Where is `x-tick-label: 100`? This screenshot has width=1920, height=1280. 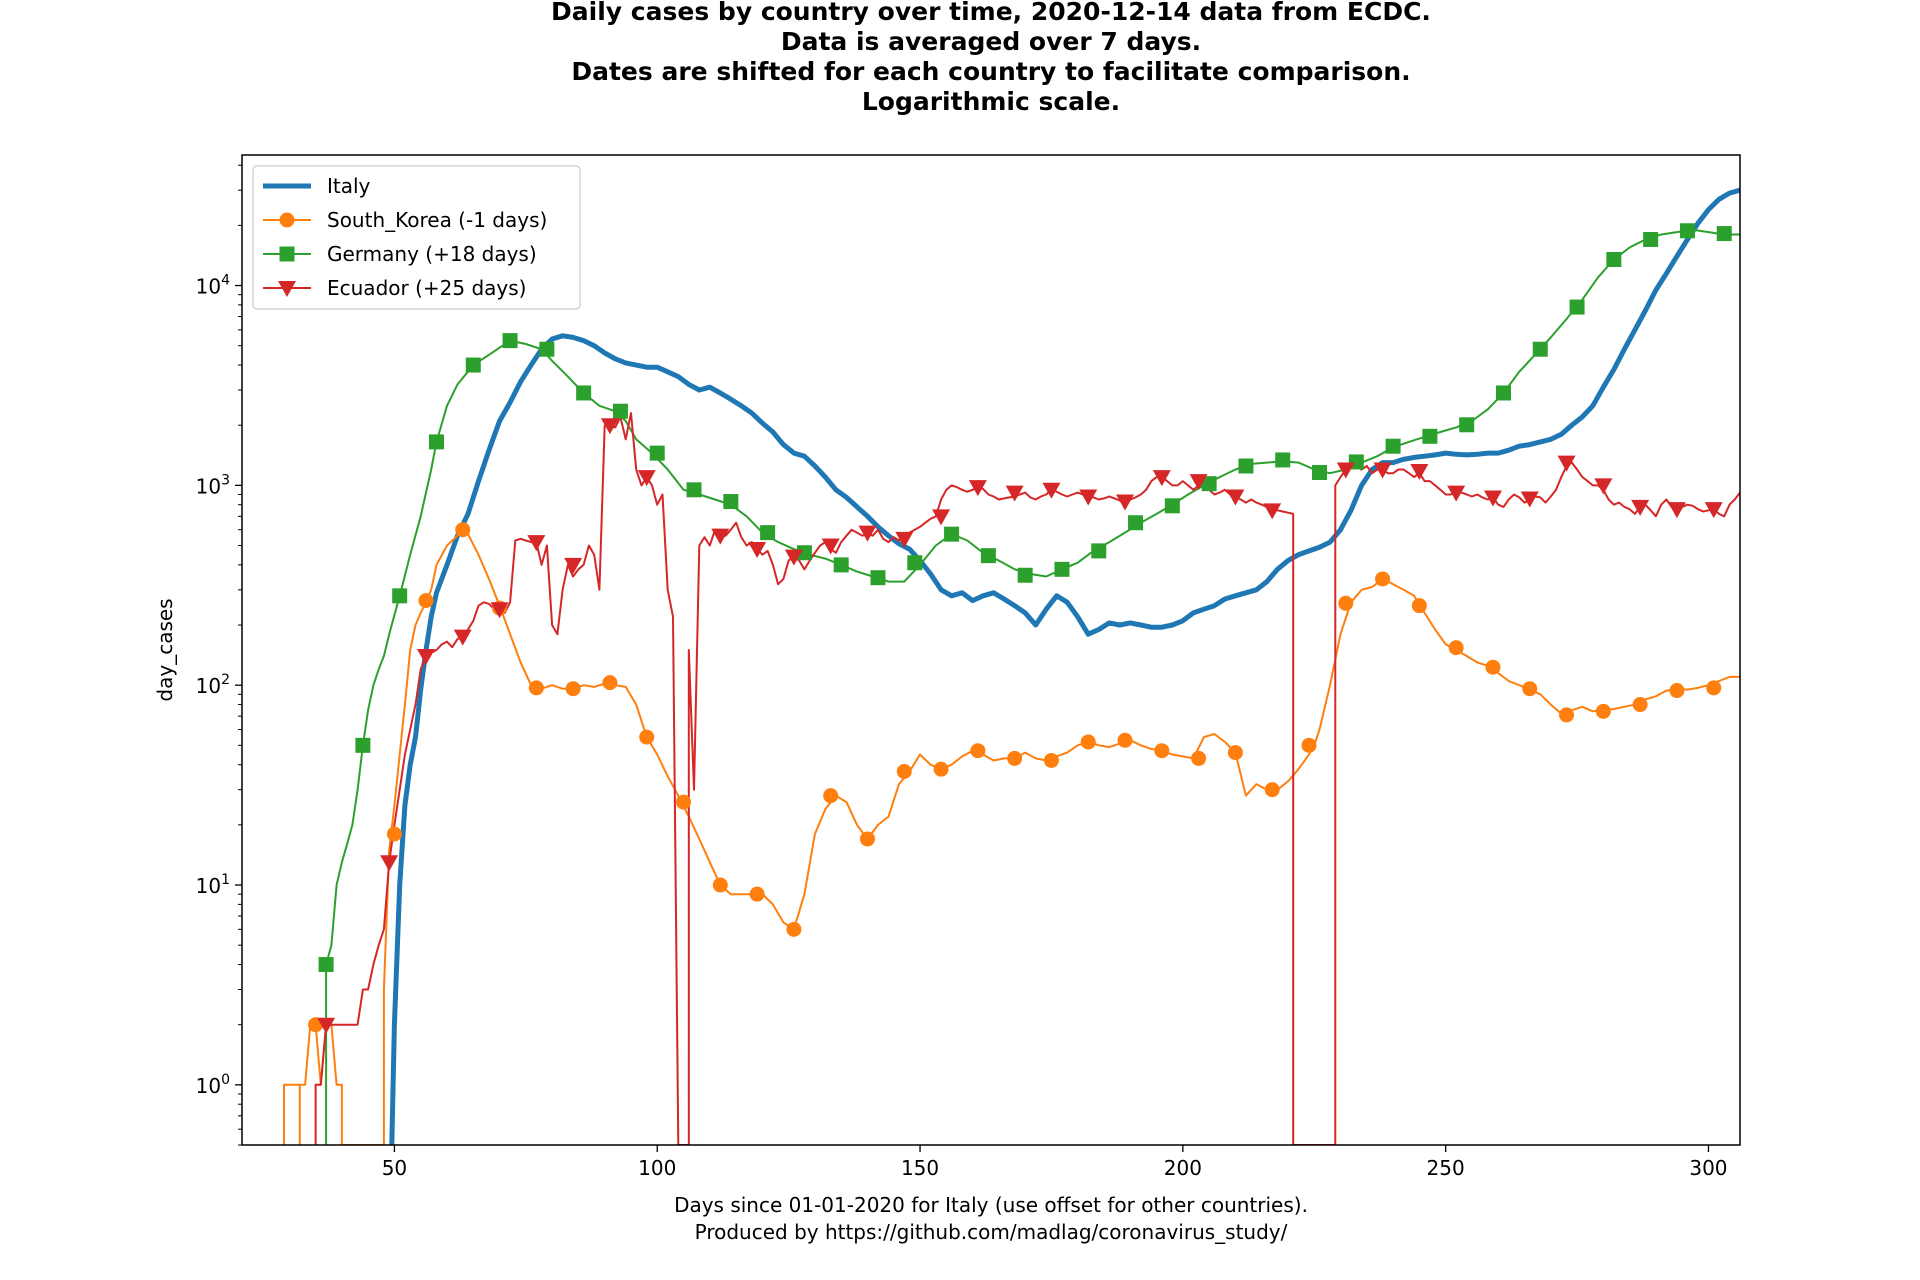
x-tick-label: 100 is located at coordinates (657, 1168).